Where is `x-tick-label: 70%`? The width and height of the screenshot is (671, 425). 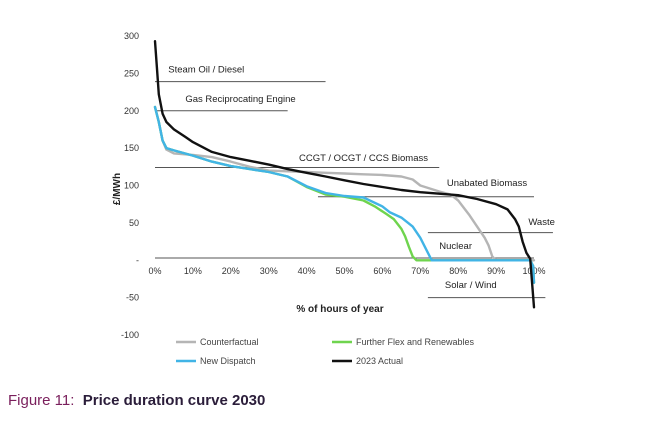 x-tick-label: 70% is located at coordinates (420, 271).